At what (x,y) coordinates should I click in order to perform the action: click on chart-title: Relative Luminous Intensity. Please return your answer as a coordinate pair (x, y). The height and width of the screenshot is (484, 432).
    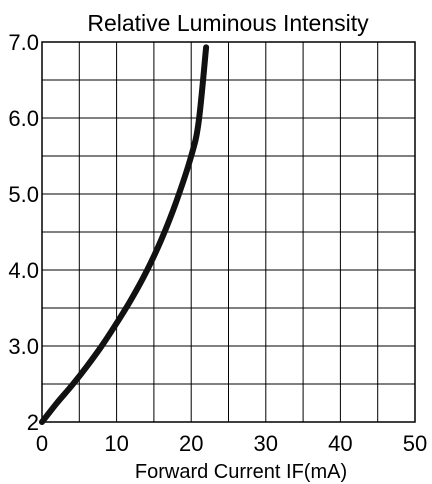
    Looking at the image, I should click on (228, 23).